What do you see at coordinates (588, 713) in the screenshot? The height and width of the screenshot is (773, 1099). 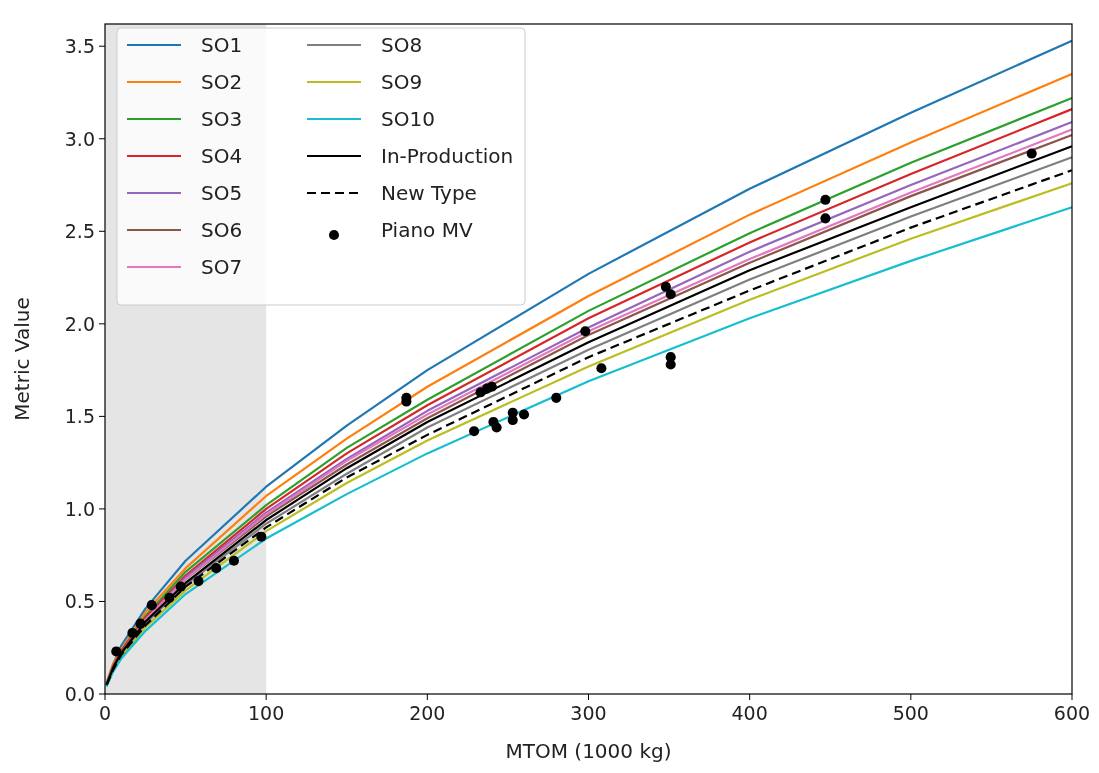 I see `x-tick-label: 300` at bounding box center [588, 713].